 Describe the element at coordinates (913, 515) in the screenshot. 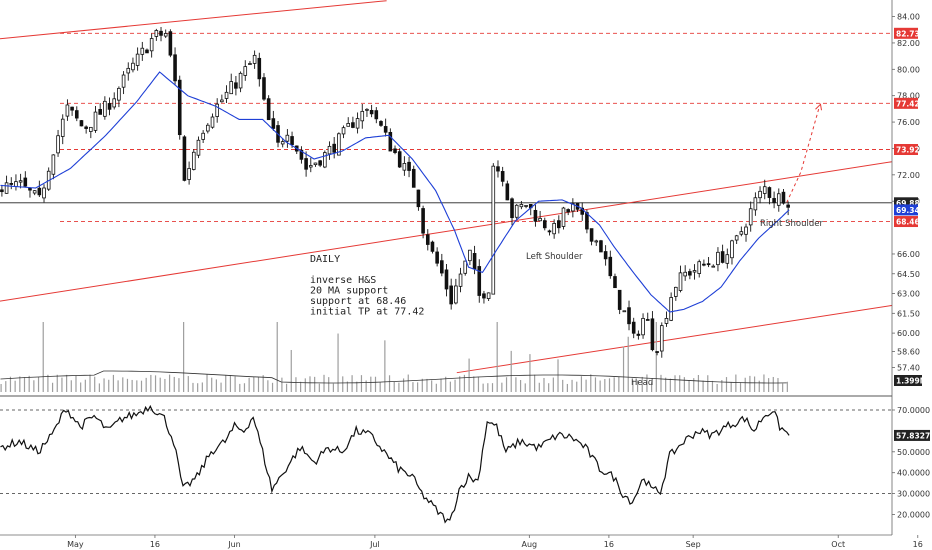

I see `rsi-tick-label: 20.0000` at that location.